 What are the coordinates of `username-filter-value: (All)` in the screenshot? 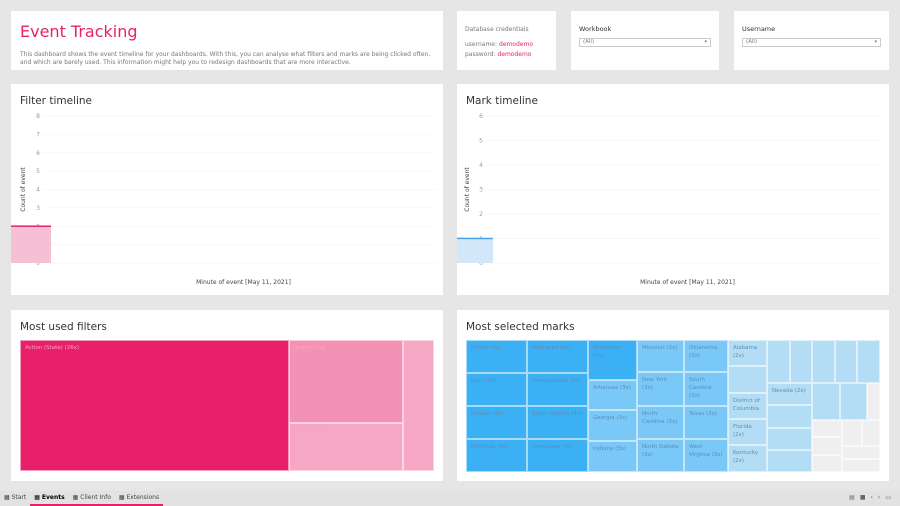 It's located at (752, 42).